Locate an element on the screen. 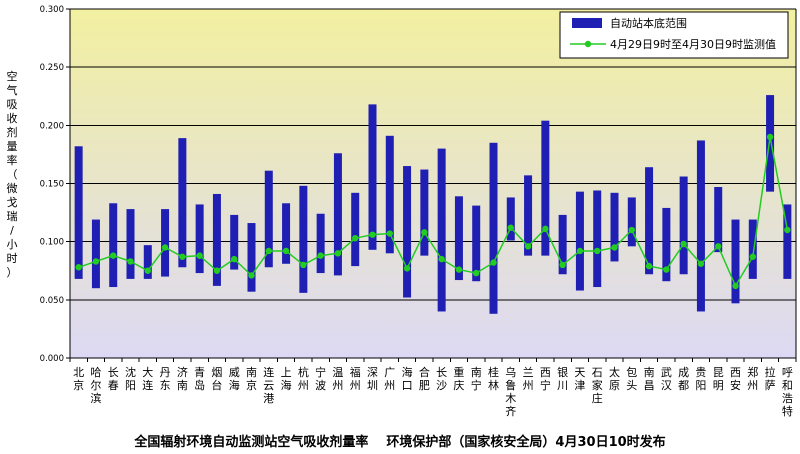 The height and width of the screenshot is (454, 800). x-tick-label: 南昌 is located at coordinates (649, 379).